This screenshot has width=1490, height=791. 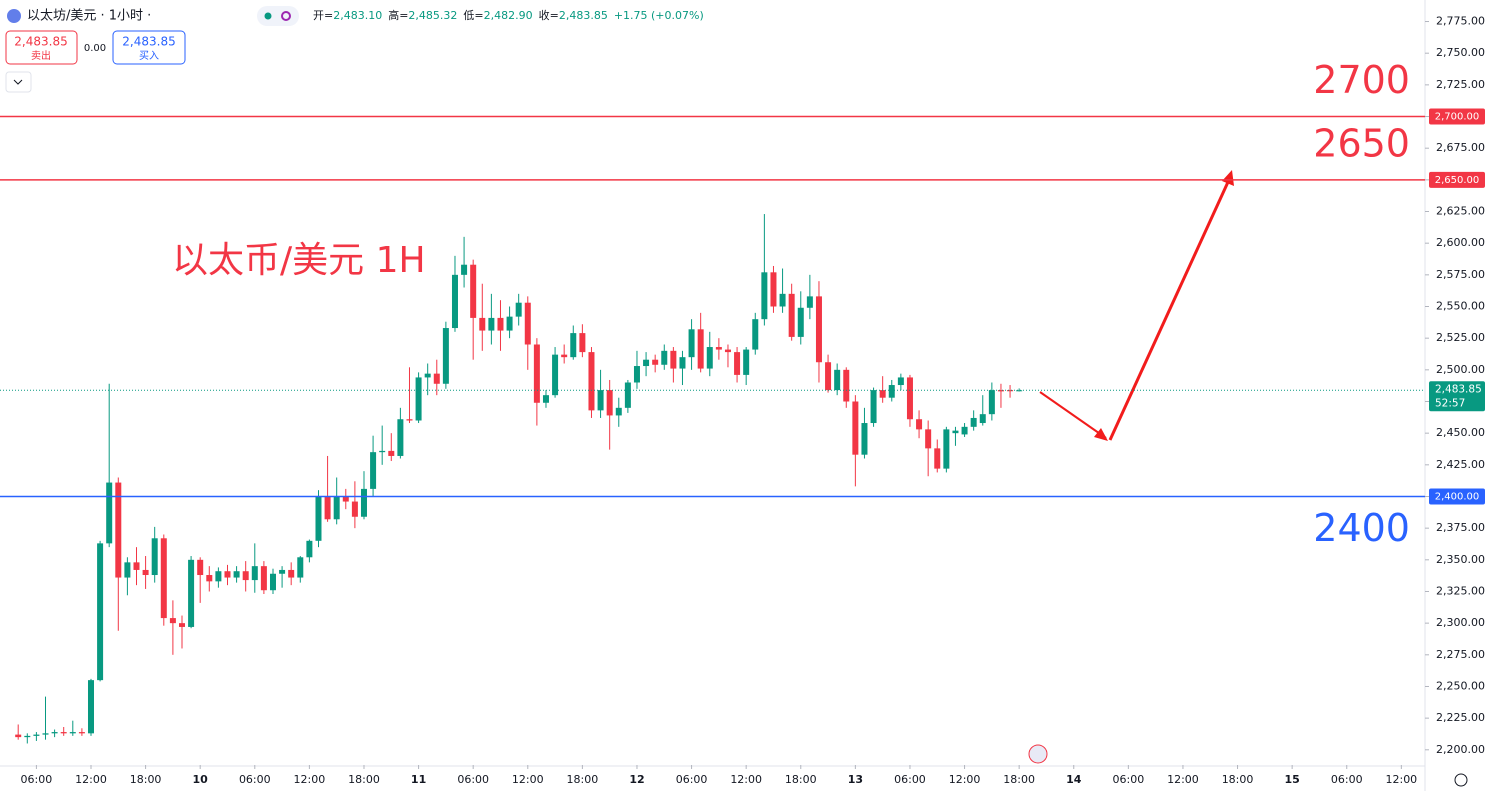 I want to click on collapse-button, so click(x=18, y=82).